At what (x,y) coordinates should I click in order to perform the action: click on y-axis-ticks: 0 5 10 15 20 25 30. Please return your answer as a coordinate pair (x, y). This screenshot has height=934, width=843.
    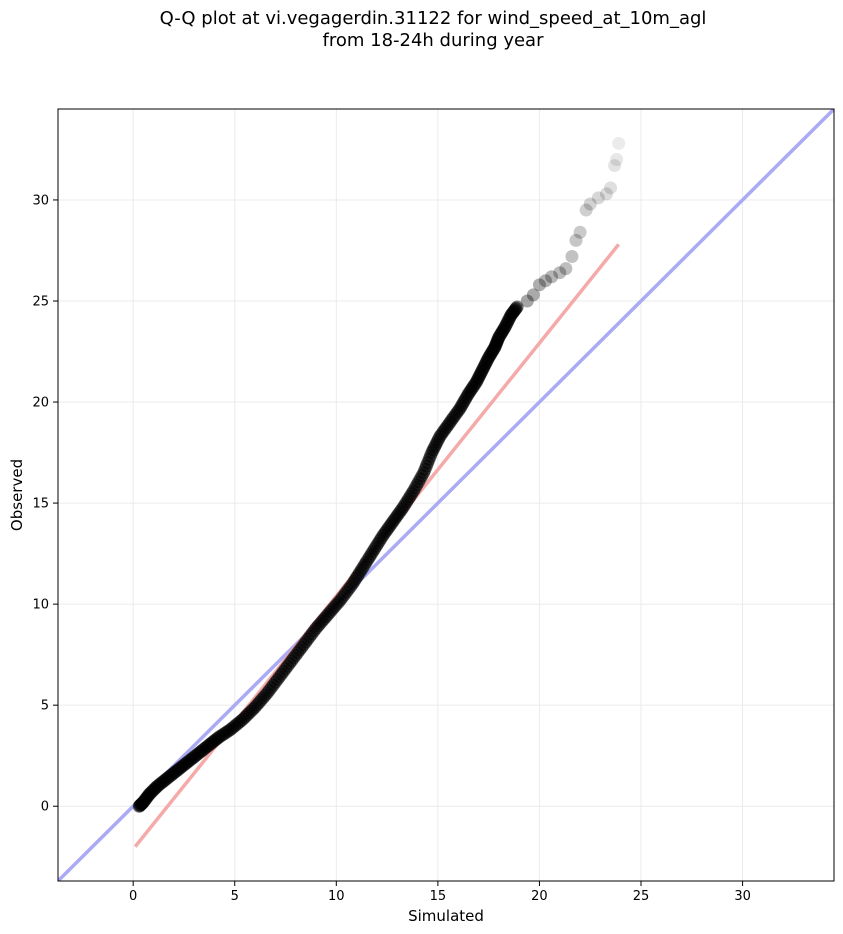
    Looking at the image, I should click on (45, 504).